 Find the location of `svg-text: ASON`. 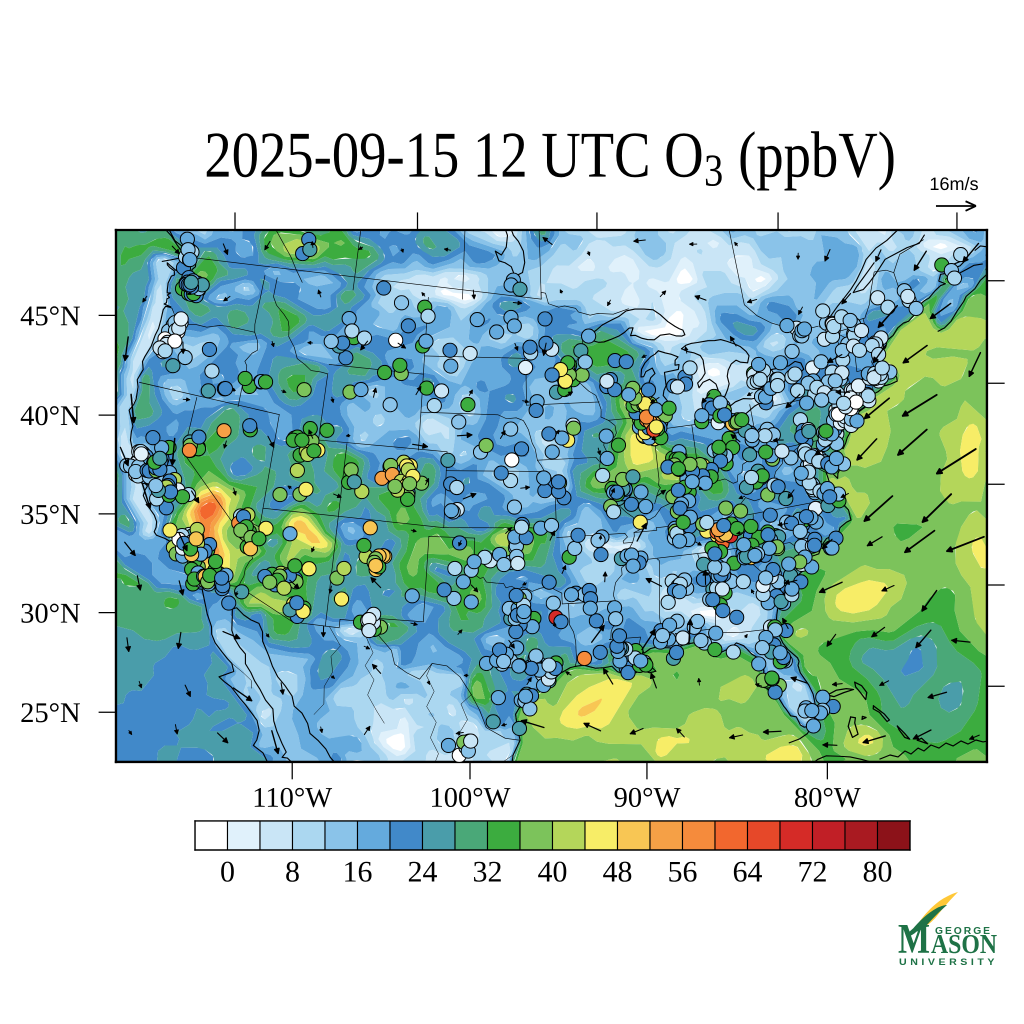

svg-text: ASON is located at coordinates (964, 944).